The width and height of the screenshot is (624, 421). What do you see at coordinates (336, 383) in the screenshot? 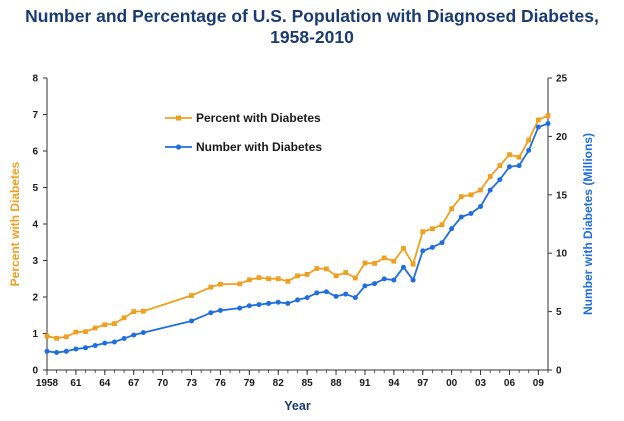
I see `x-tick-label: 88` at bounding box center [336, 383].